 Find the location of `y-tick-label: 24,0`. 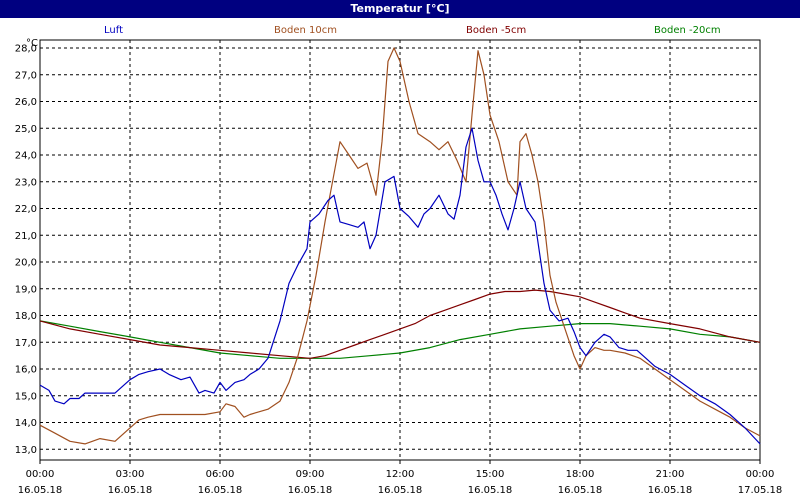

y-tick-label: 24,0 is located at coordinates (26, 156).